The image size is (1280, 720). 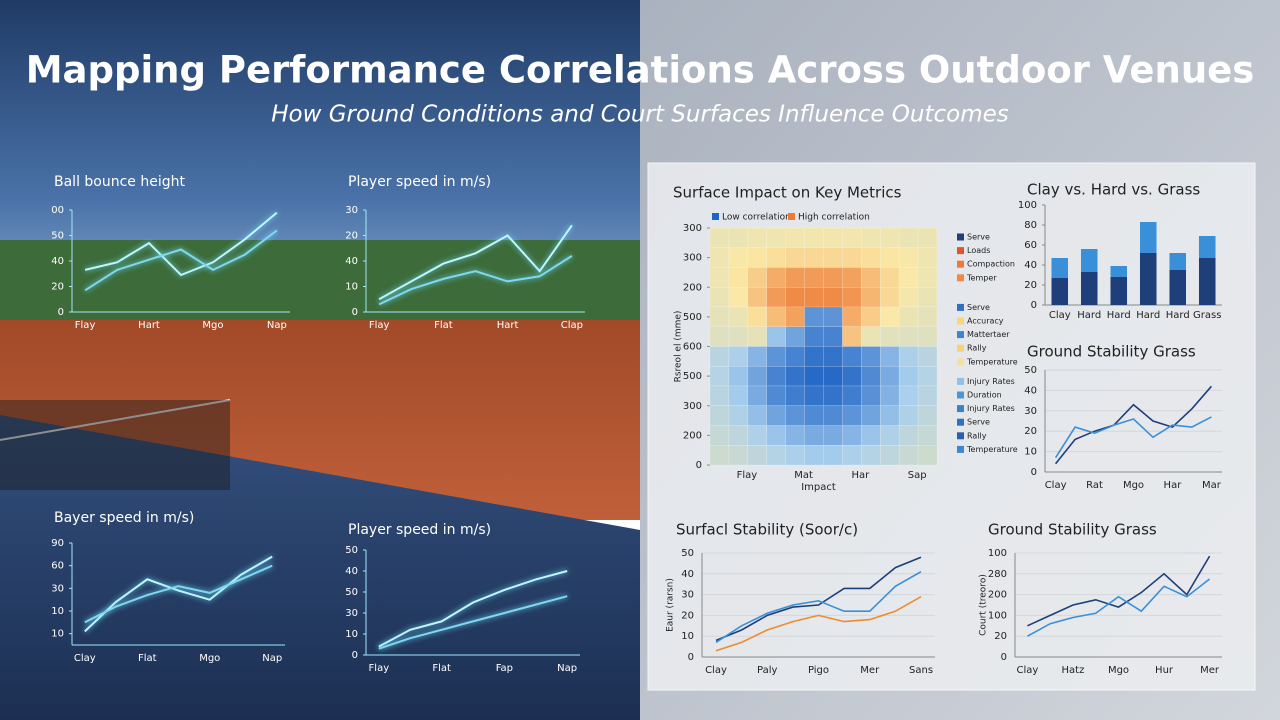 What do you see at coordinates (997, 574) in the screenshot?
I see `y-tick-label: 280` at bounding box center [997, 574].